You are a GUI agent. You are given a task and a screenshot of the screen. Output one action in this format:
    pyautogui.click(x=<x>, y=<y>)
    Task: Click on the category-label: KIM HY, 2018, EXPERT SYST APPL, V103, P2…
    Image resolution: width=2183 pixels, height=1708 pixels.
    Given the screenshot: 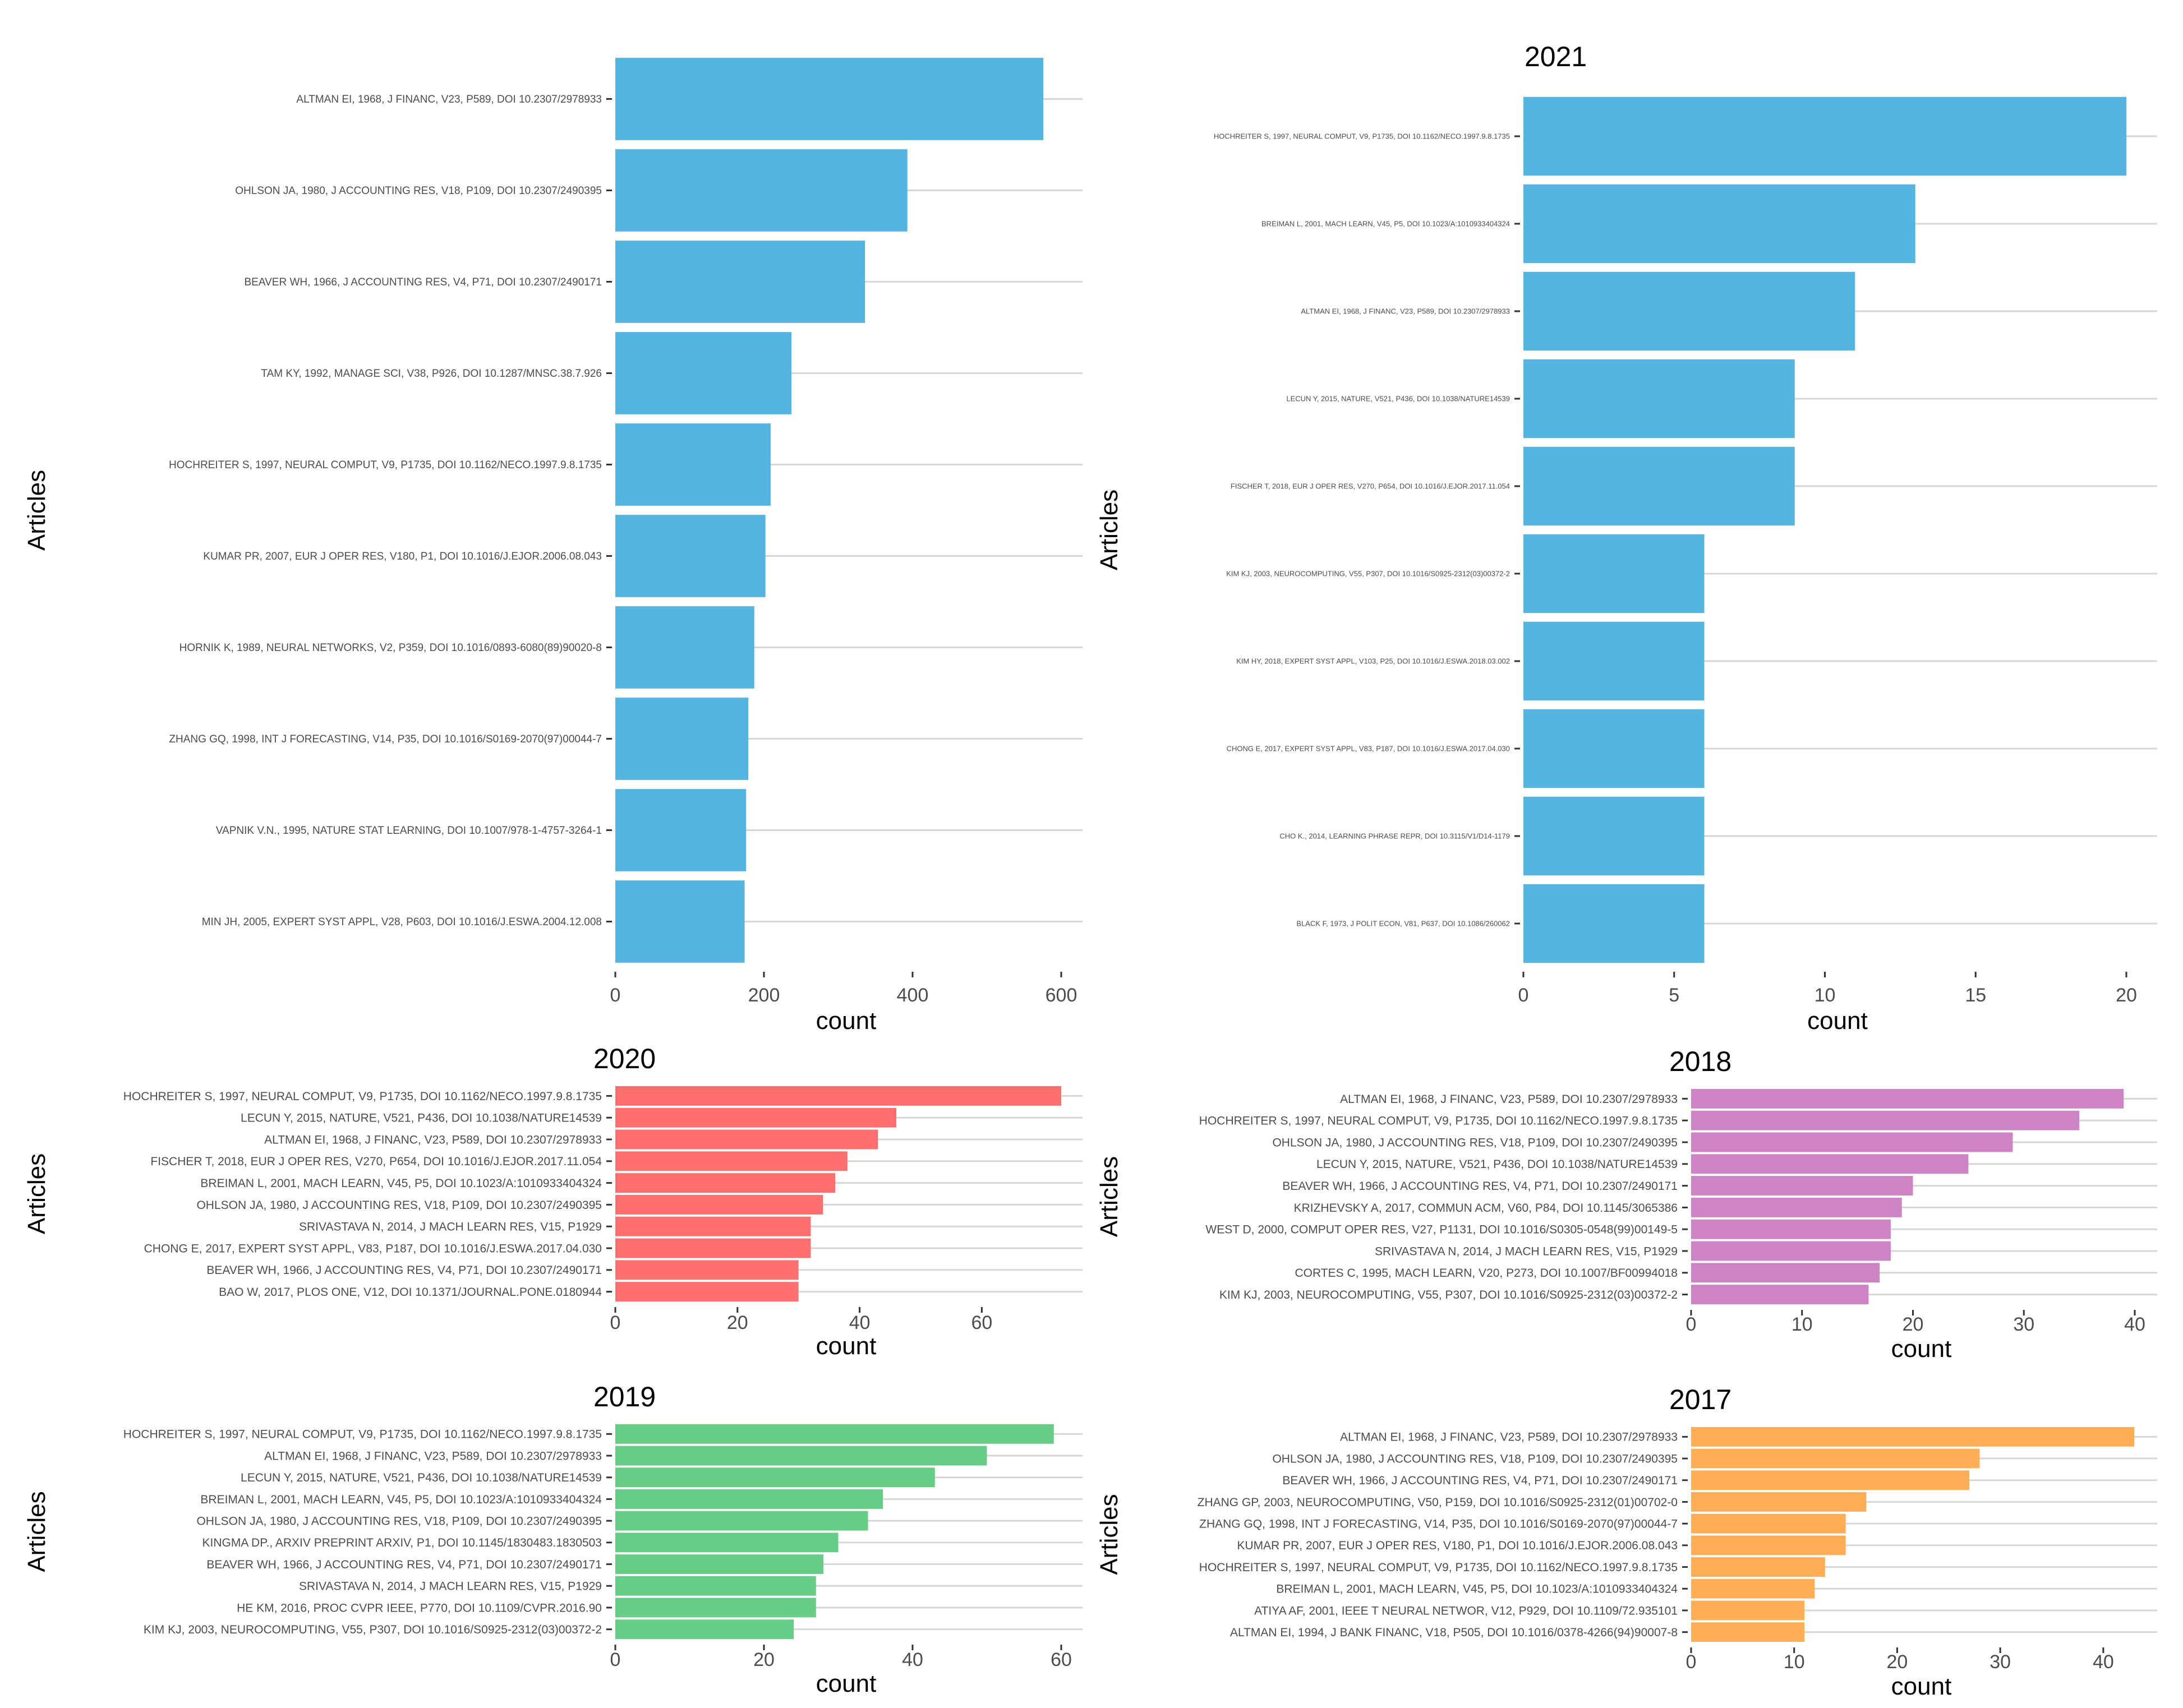 What is the action you would take?
    pyautogui.click(x=1373, y=661)
    